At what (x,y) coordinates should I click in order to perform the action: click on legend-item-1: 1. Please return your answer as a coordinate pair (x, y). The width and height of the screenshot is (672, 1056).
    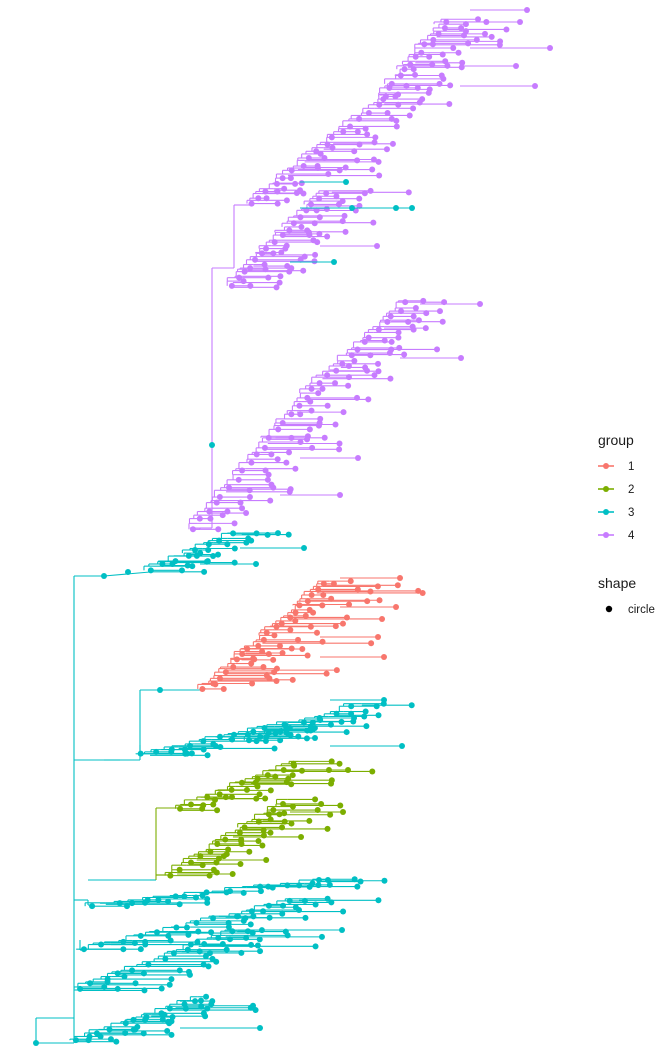
    Looking at the image, I should click on (616, 467).